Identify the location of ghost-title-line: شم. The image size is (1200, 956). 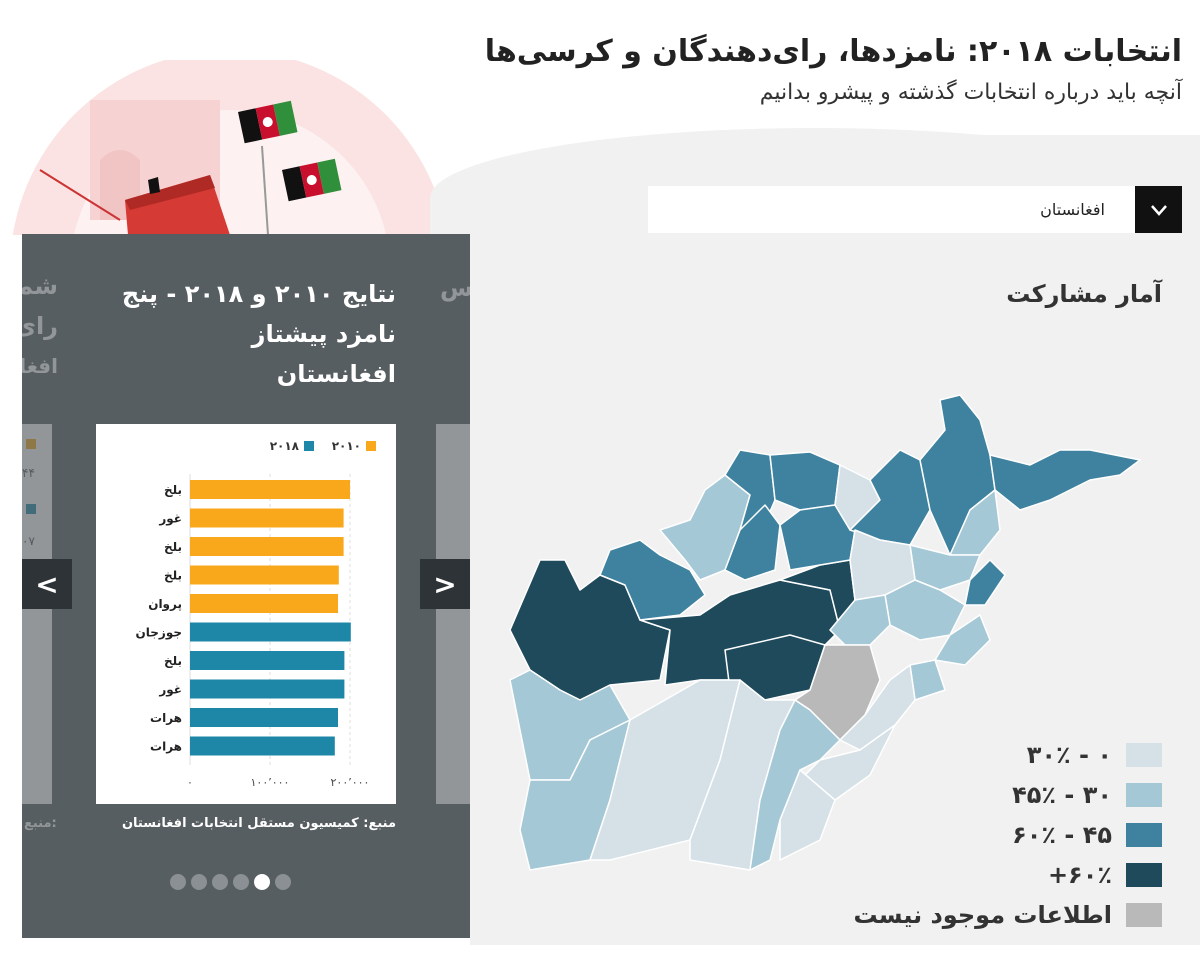
(40, 286).